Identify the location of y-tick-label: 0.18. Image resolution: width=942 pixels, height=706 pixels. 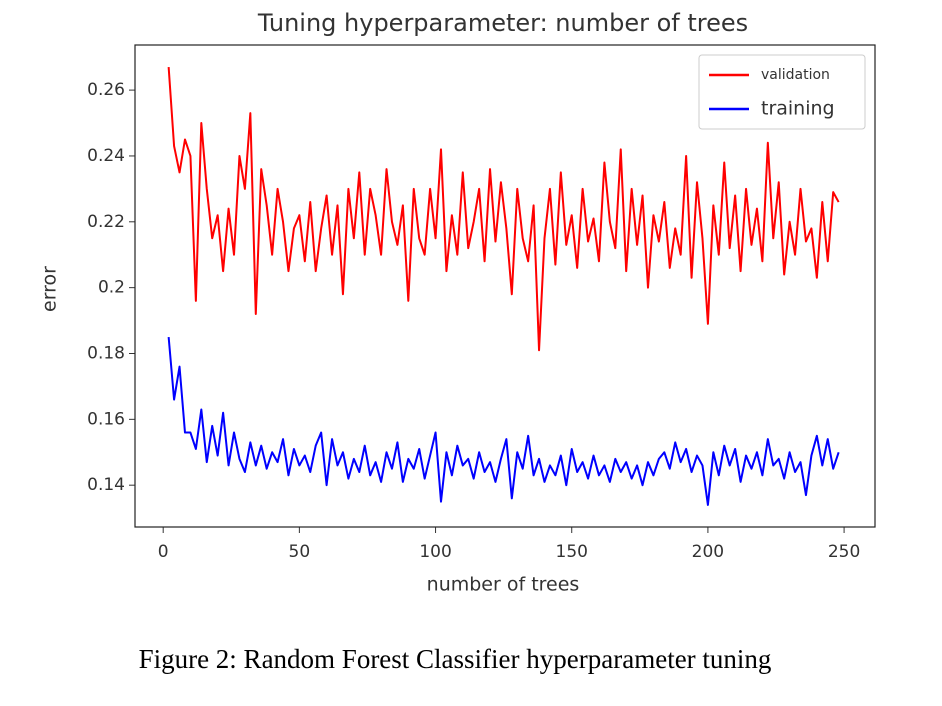
(106, 353).